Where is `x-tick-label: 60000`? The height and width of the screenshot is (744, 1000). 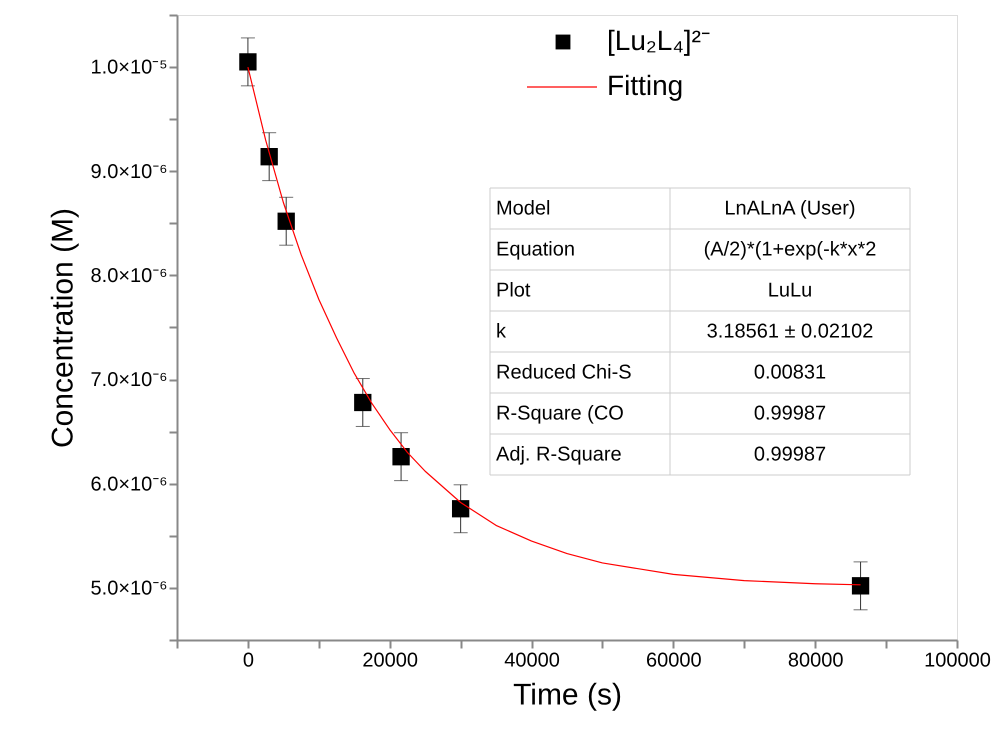 x-tick-label: 60000 is located at coordinates (674, 661).